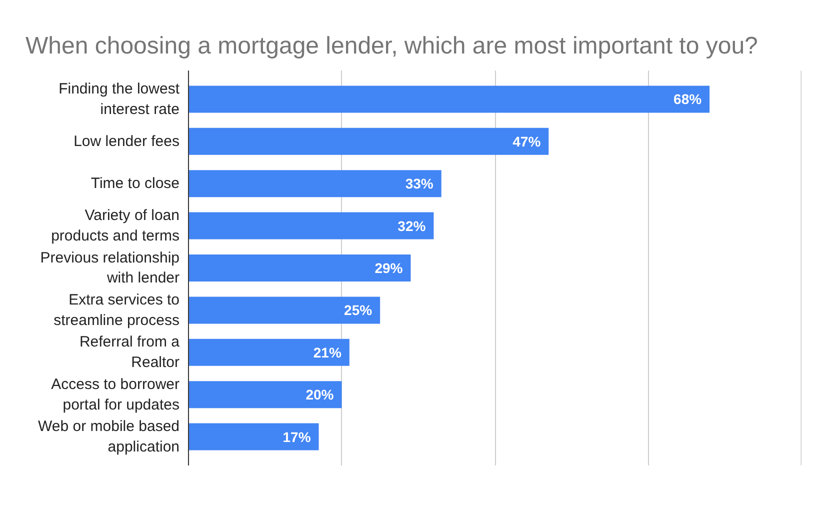  What do you see at coordinates (115, 225) in the screenshot?
I see `y-tick-label: Variety of loan products and terms` at bounding box center [115, 225].